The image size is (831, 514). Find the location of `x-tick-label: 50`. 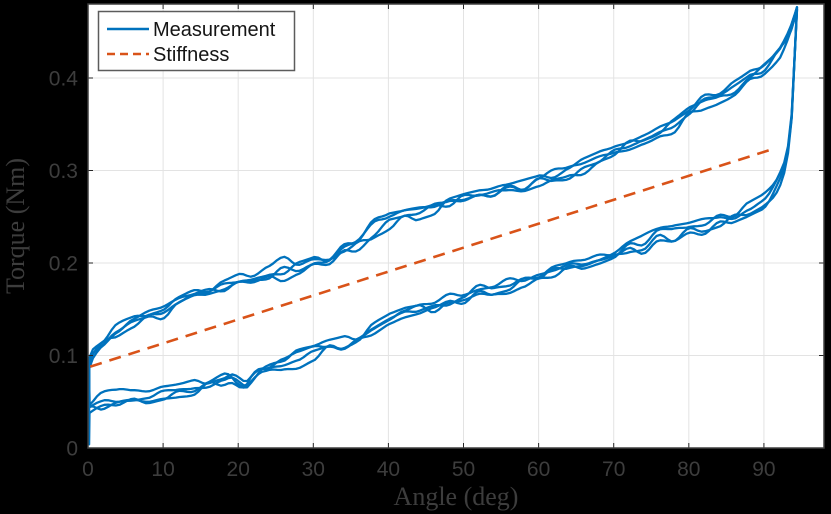

x-tick-label: 50 is located at coordinates (463, 469).